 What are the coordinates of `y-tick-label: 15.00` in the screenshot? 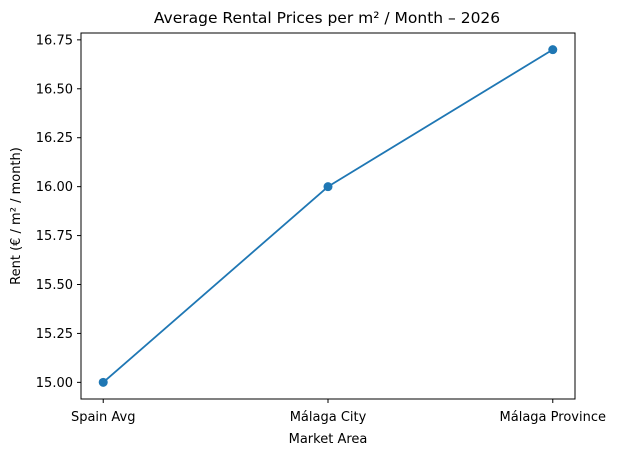 It's located at (54, 383).